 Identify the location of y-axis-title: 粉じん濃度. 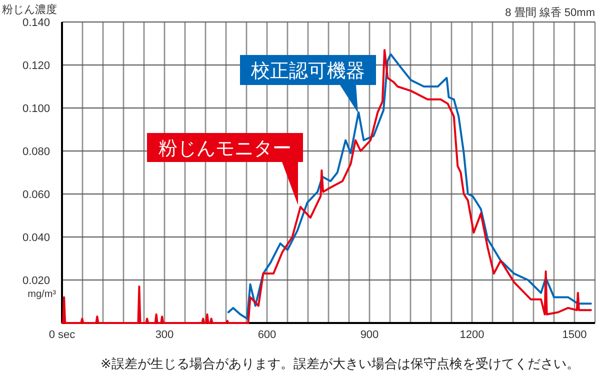
(29, 9).